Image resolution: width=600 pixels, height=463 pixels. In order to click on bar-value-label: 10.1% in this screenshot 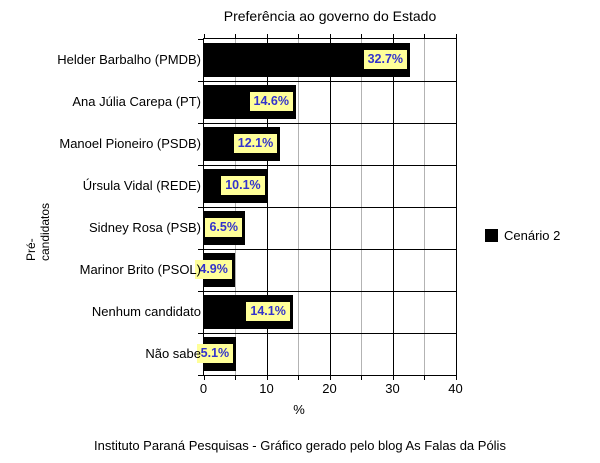, I will do `click(243, 185)`.